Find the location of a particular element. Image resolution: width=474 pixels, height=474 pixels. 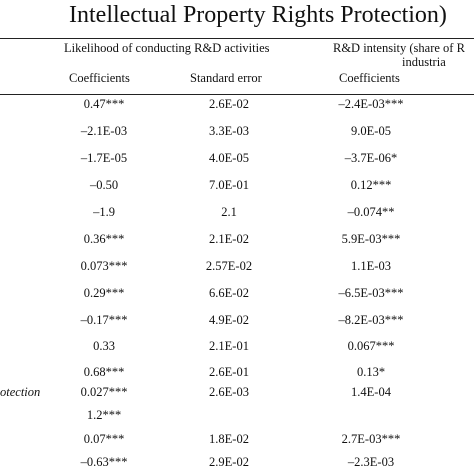

cell-coefficient: 0.36*** is located at coordinates (104, 239).